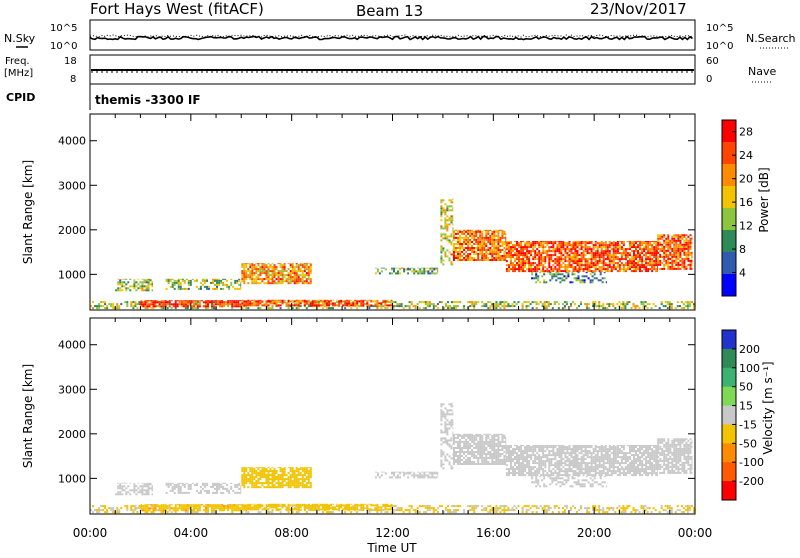 The image size is (800, 558). I want to click on freq-tick-low: 8, so click(73, 79).